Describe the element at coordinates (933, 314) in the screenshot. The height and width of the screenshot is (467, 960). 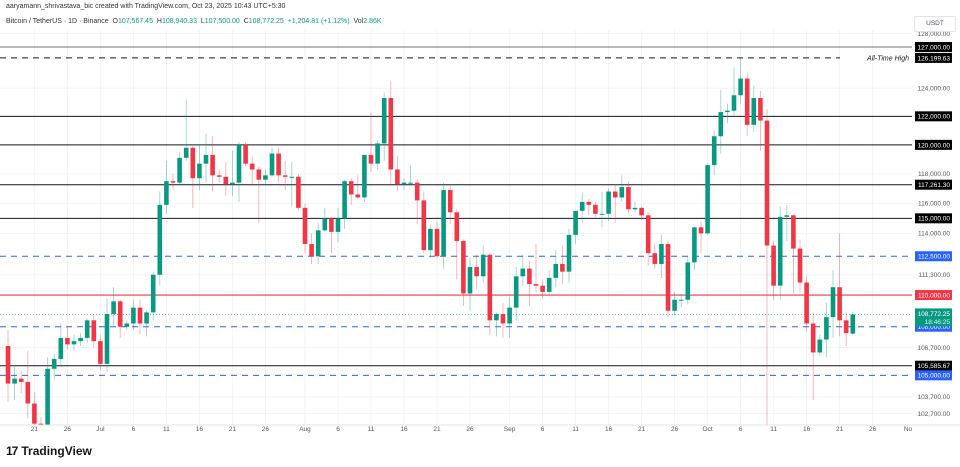
I see `last-price-label: 108,772.25` at that location.